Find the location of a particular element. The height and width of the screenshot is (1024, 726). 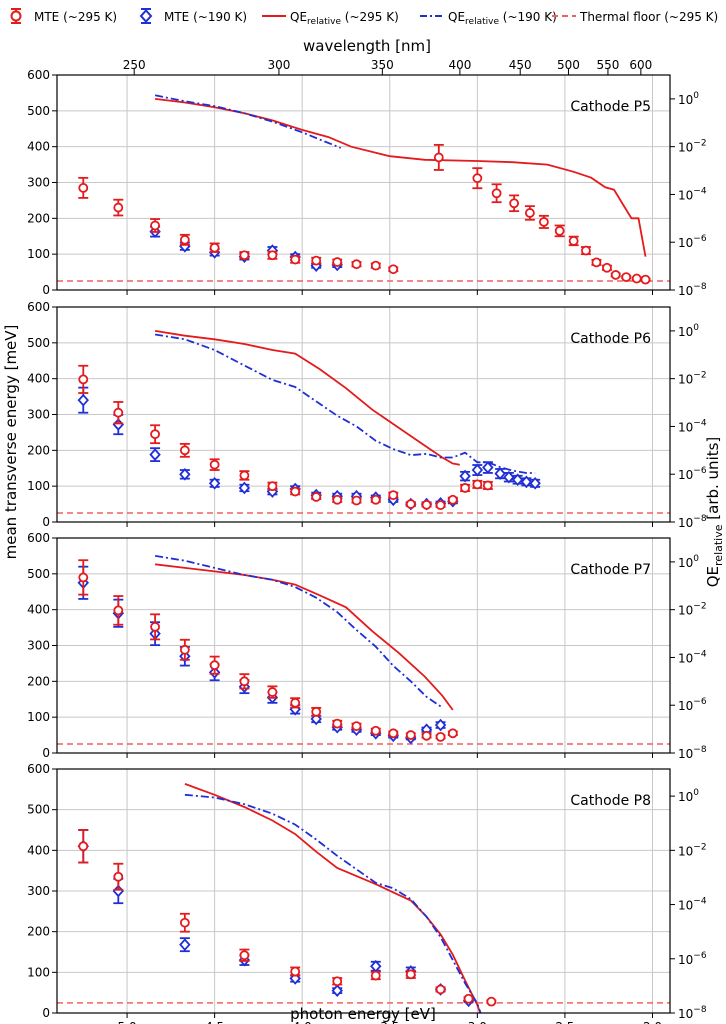

x-tick-label: 4.0 is located at coordinates (302, 1022).